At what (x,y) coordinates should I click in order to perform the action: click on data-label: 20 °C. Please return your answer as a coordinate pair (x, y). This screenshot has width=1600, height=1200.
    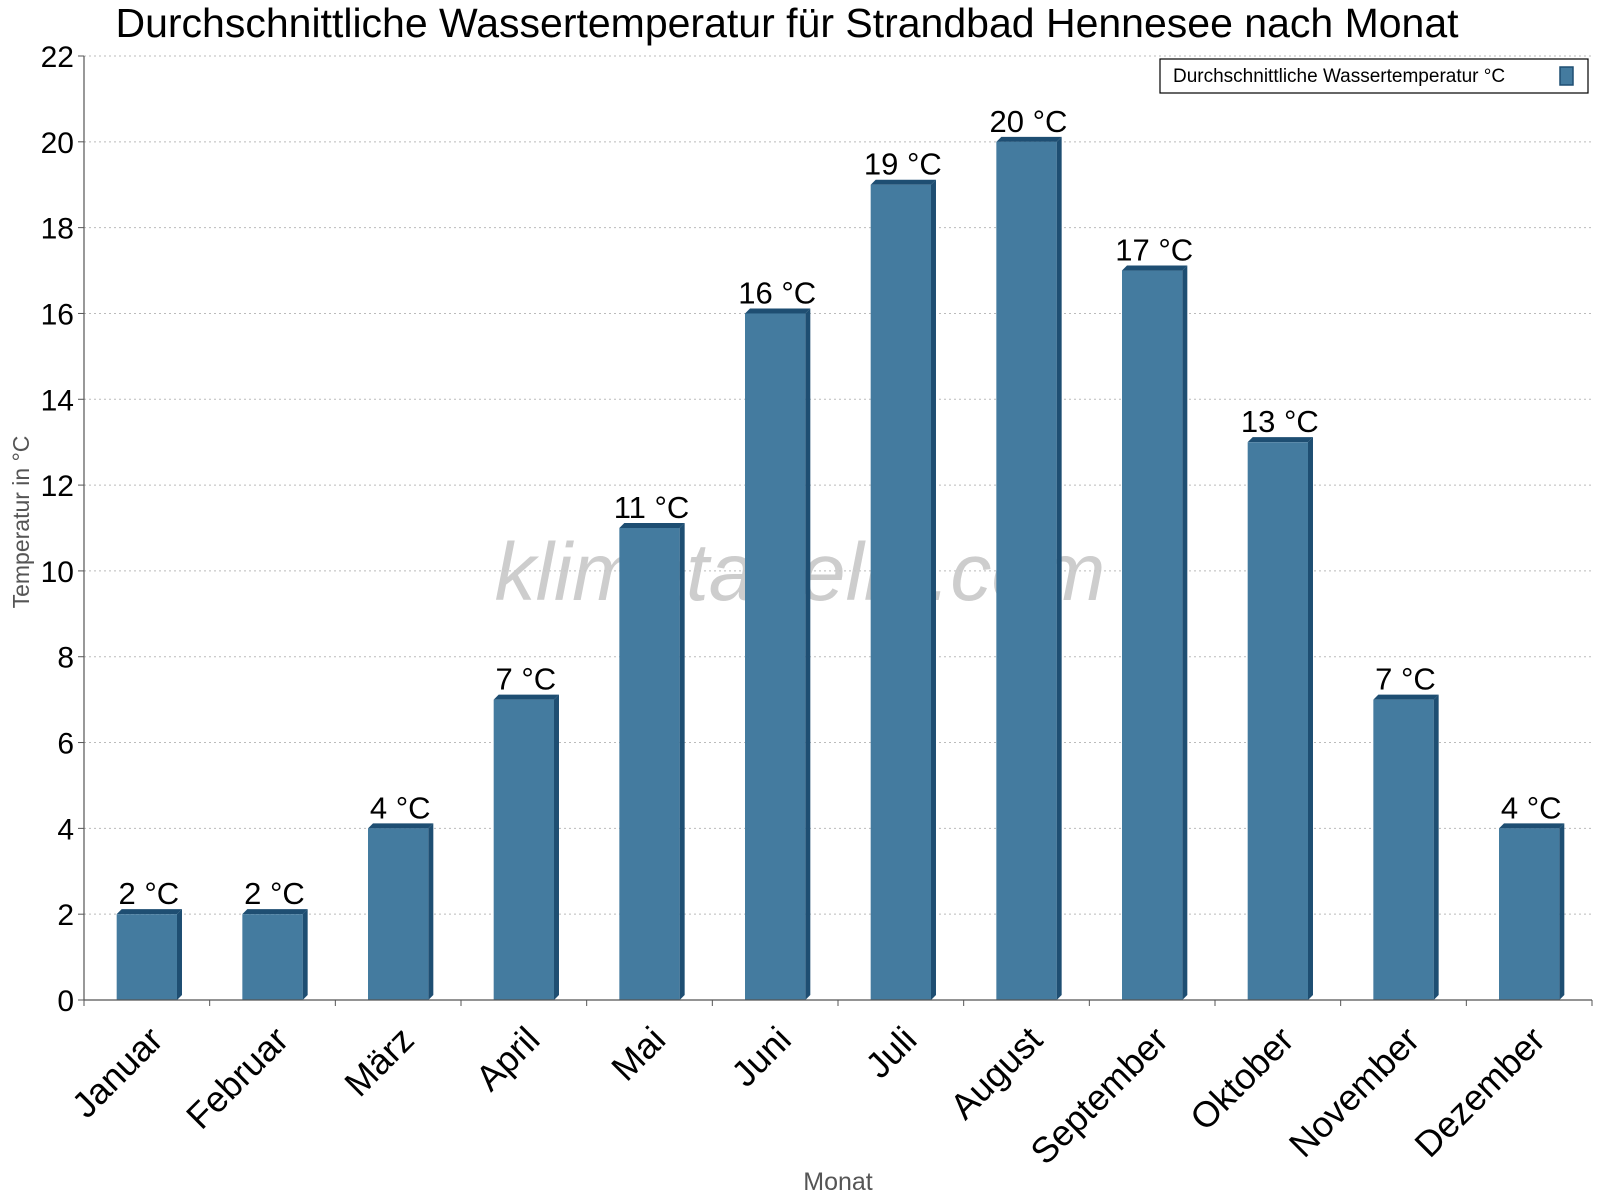
    Looking at the image, I should click on (1029, 121).